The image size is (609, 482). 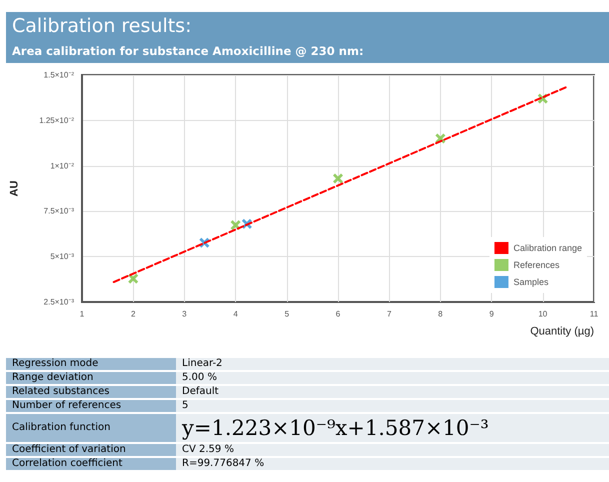 I want to click on x-tick-label: 9, so click(x=491, y=314).